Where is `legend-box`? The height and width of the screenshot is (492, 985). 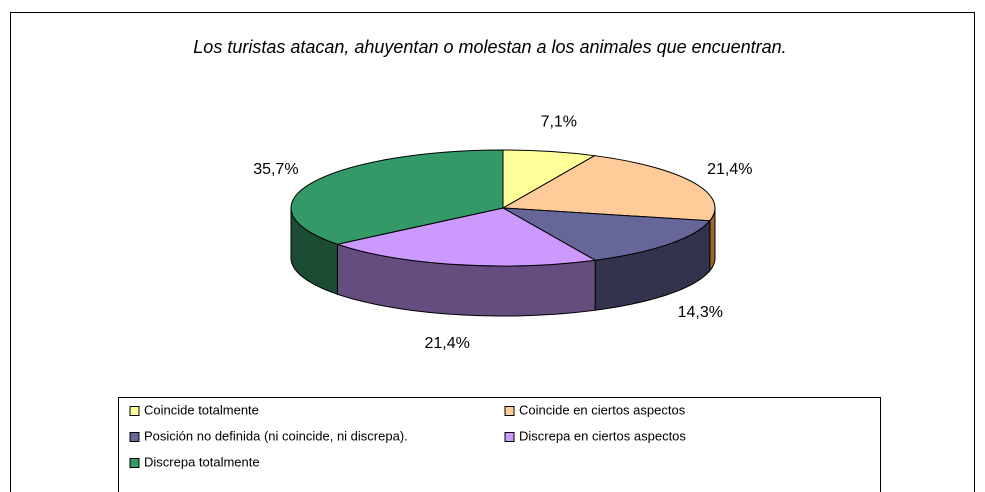
legend-box is located at coordinates (499, 444).